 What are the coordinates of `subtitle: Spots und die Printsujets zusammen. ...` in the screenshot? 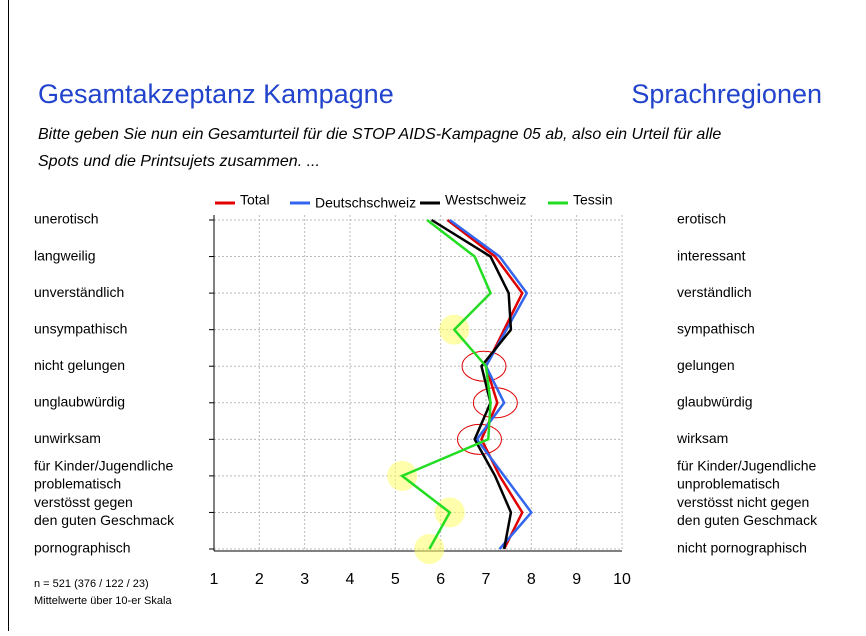 It's located at (179, 161).